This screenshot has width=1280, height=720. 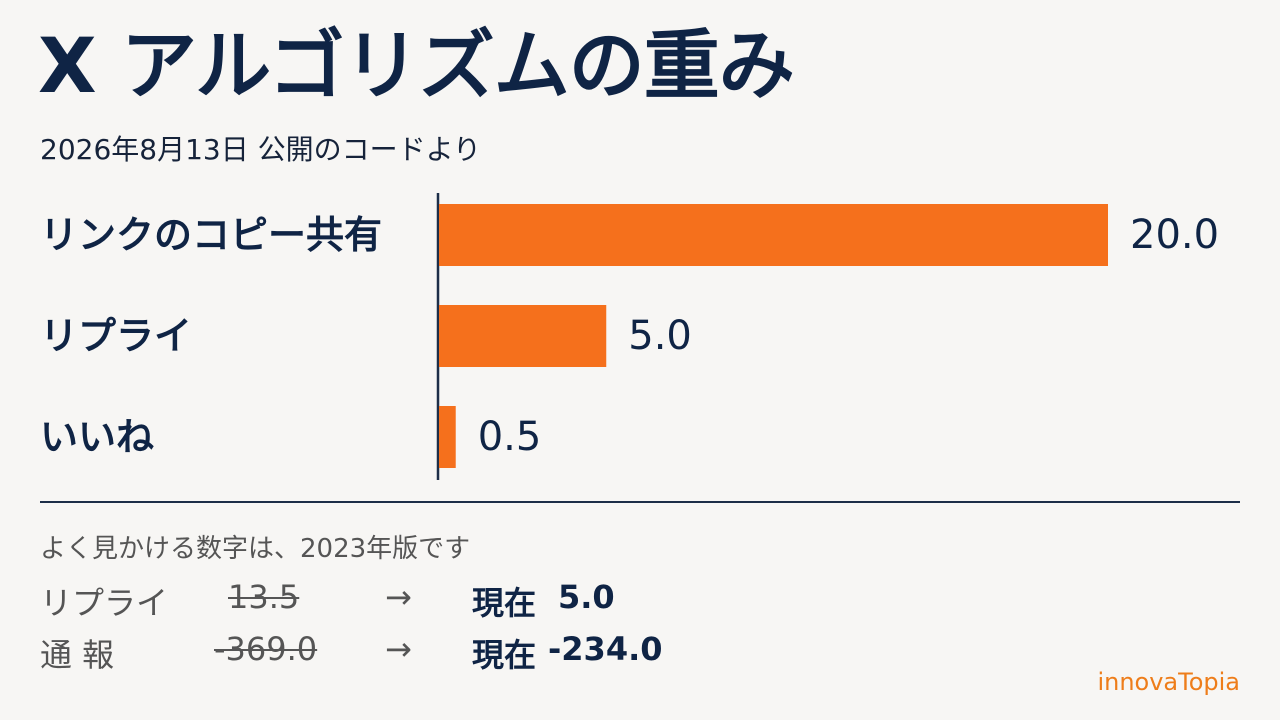 What do you see at coordinates (116, 336) in the screenshot?
I see `category-label: リプライ` at bounding box center [116, 336].